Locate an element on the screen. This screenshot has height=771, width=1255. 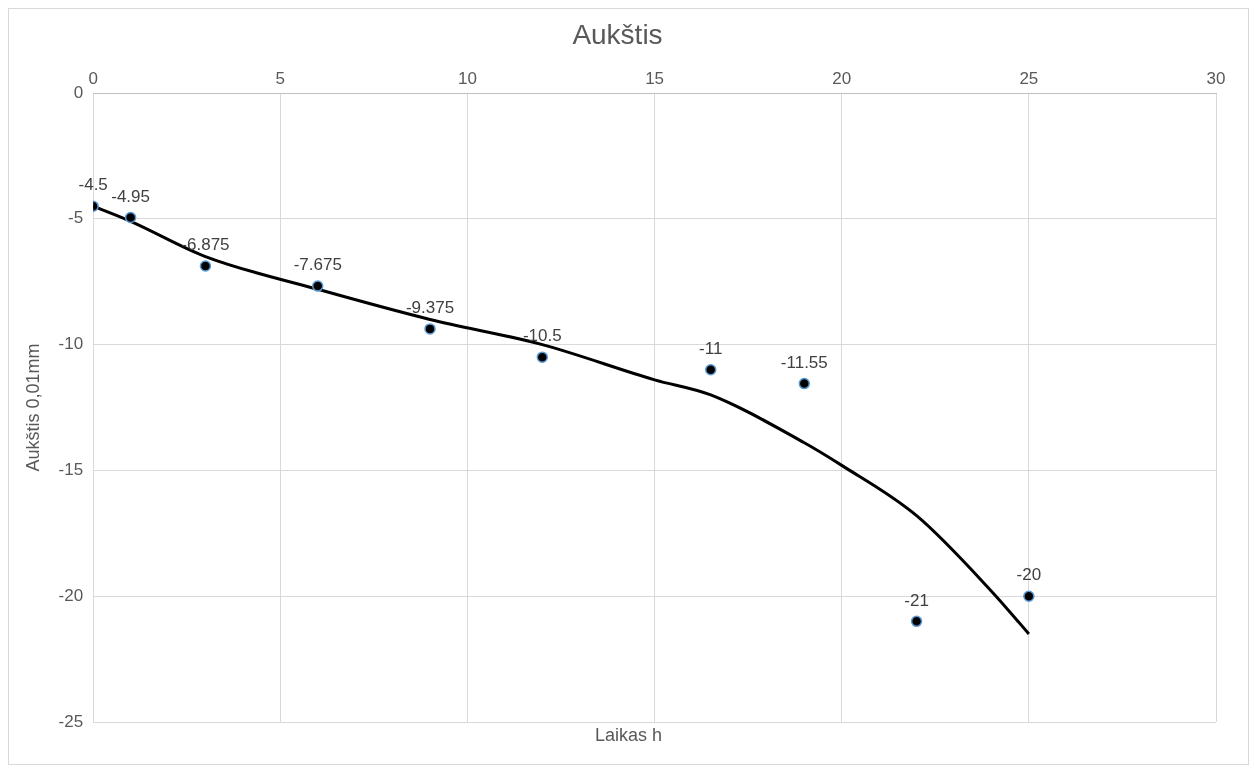
x-tick-label: 20 is located at coordinates (842, 79).